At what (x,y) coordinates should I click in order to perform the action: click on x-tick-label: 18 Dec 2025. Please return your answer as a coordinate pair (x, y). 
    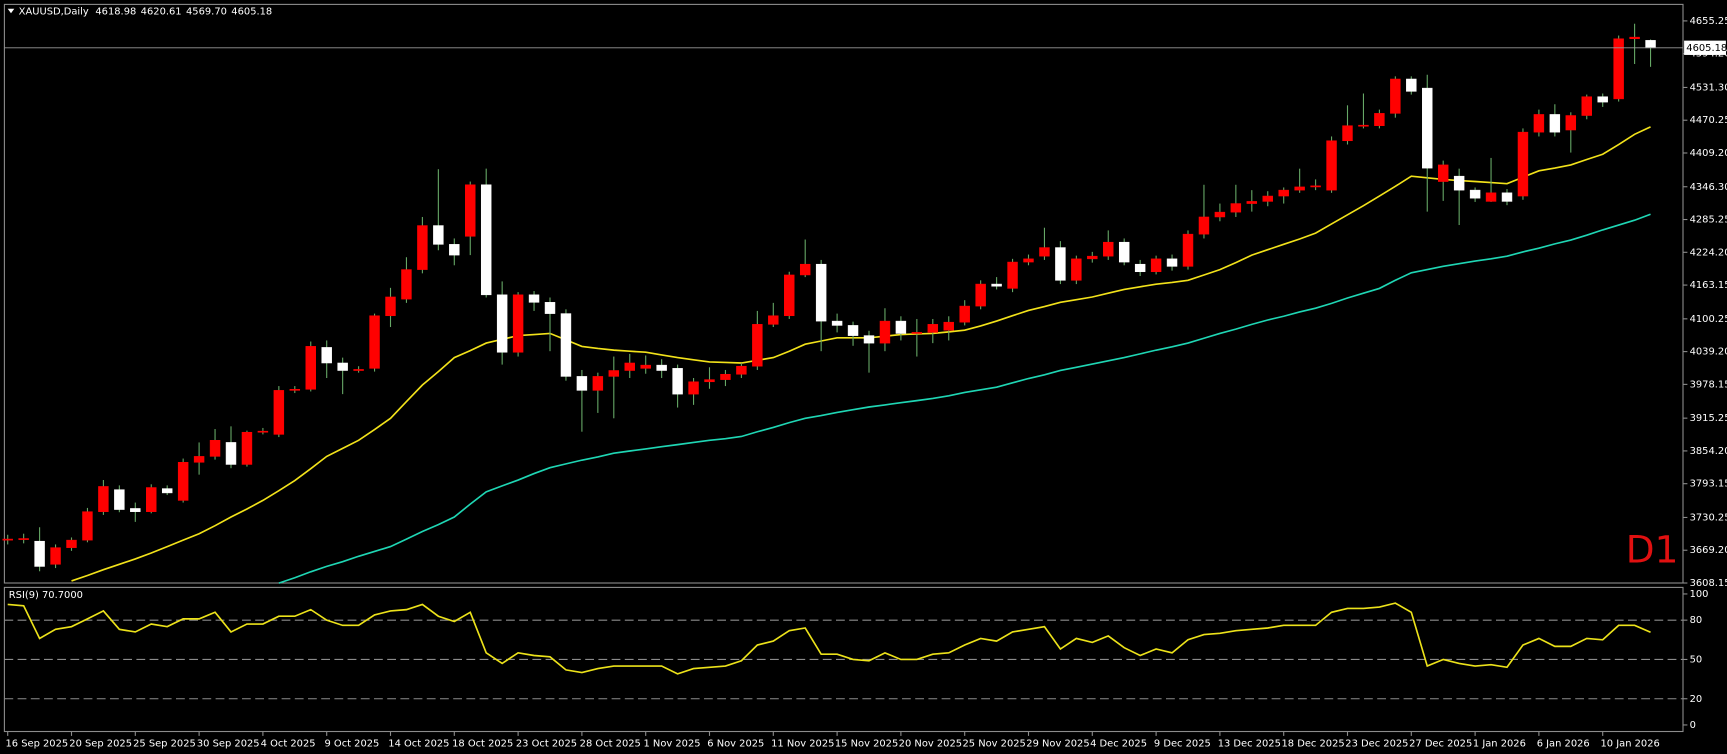
    Looking at the image, I should click on (1313, 744).